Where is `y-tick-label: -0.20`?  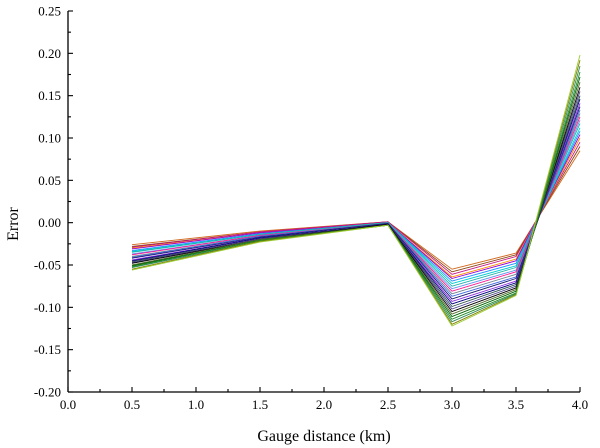 y-tick-label: -0.20 is located at coordinates (47, 392).